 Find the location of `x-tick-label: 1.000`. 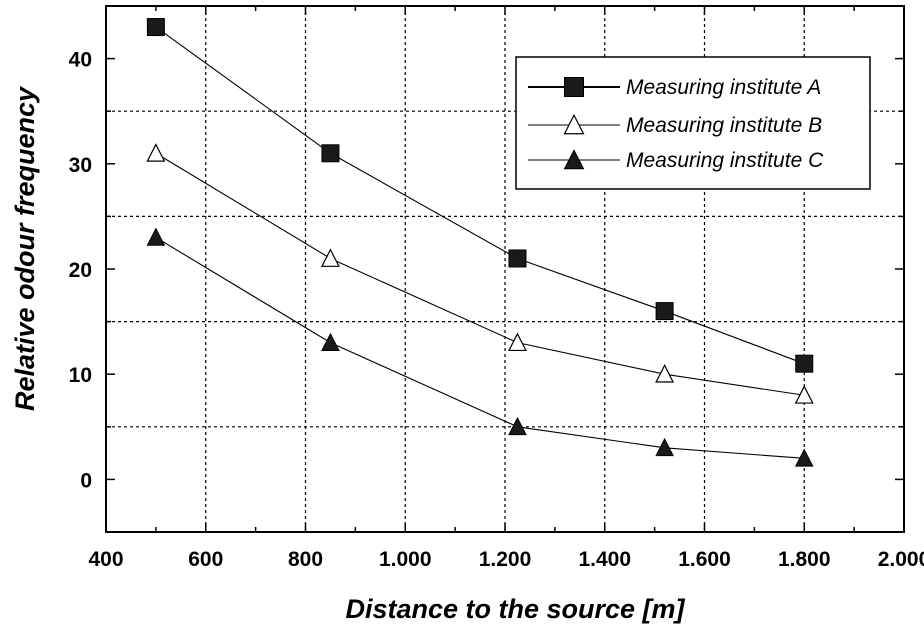

x-tick-label: 1.000 is located at coordinates (405, 559).